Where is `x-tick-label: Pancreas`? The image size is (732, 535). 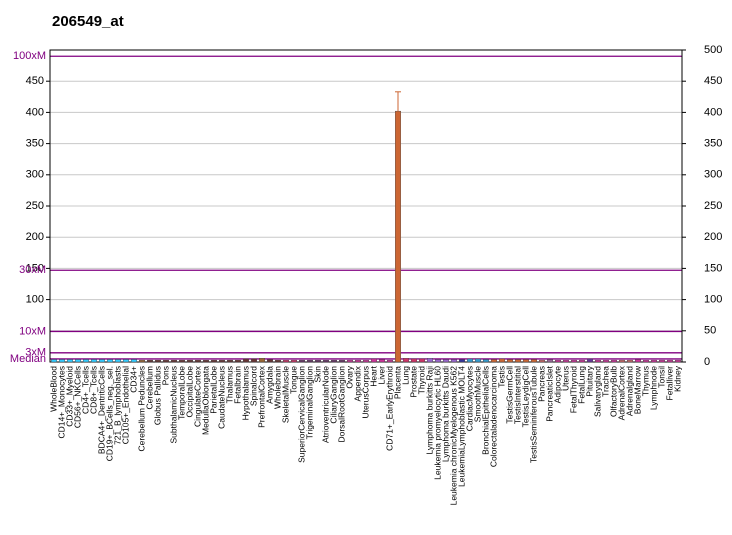 x-tick-label: Pancreas is located at coordinates (541, 384).